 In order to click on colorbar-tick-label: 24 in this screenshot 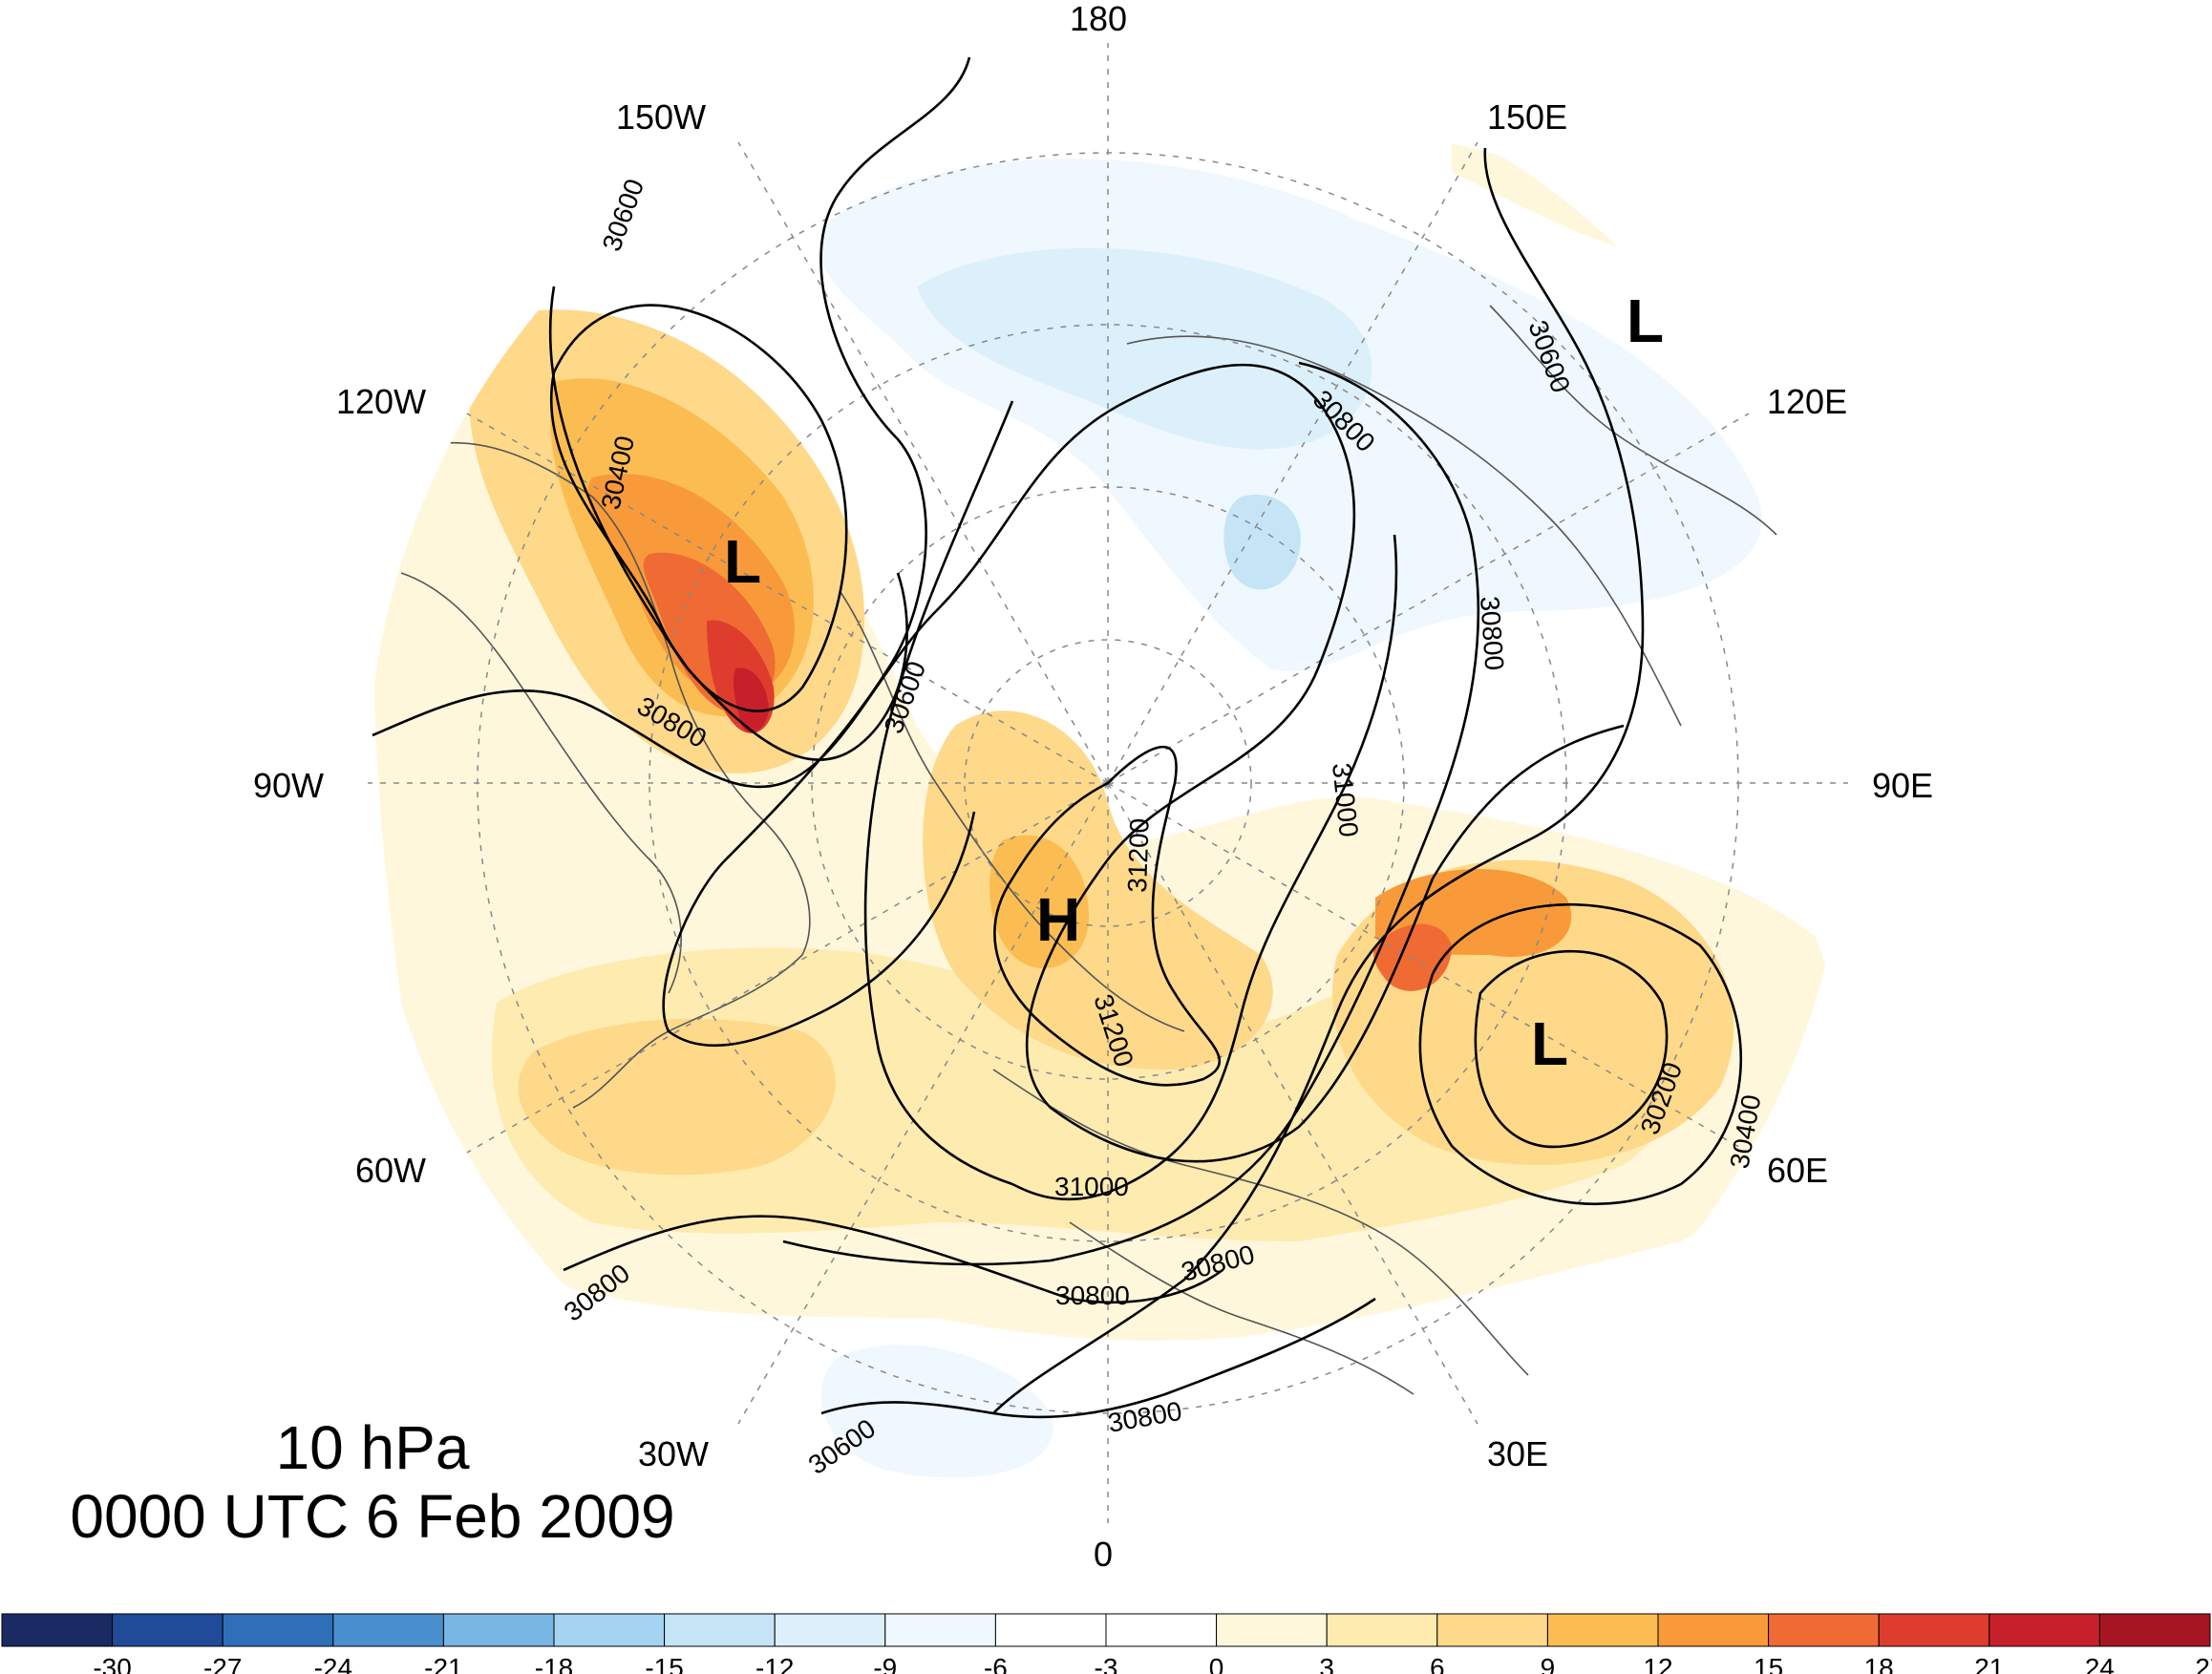, I will do `click(2100, 1663)`.